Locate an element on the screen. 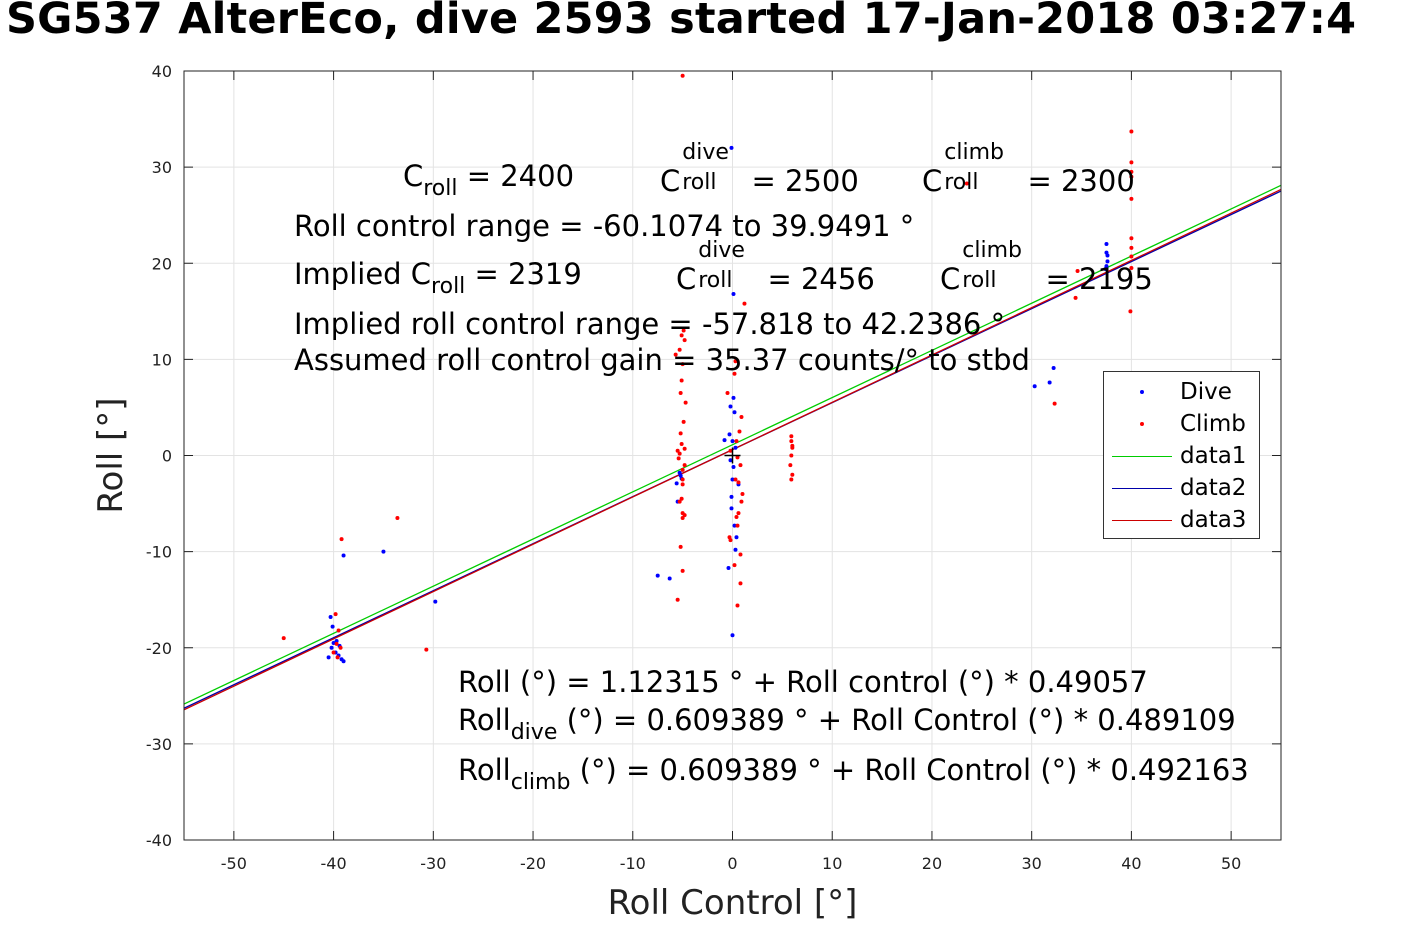 The height and width of the screenshot is (945, 1417). y-tick-label: 20 is located at coordinates (162, 263).